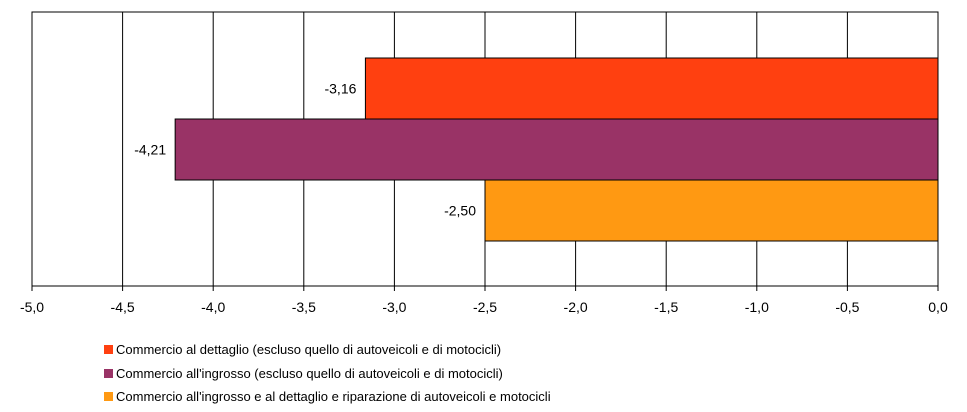 Image resolution: width=967 pixels, height=412 pixels. I want to click on data-label: -3,16, so click(340, 89).